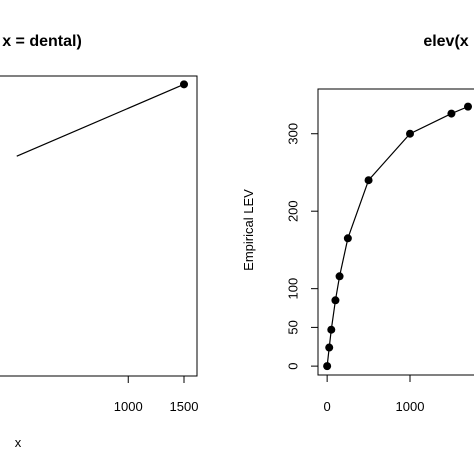  Describe the element at coordinates (293, 289) in the screenshot. I see `right-y-tick-label: 100` at that location.